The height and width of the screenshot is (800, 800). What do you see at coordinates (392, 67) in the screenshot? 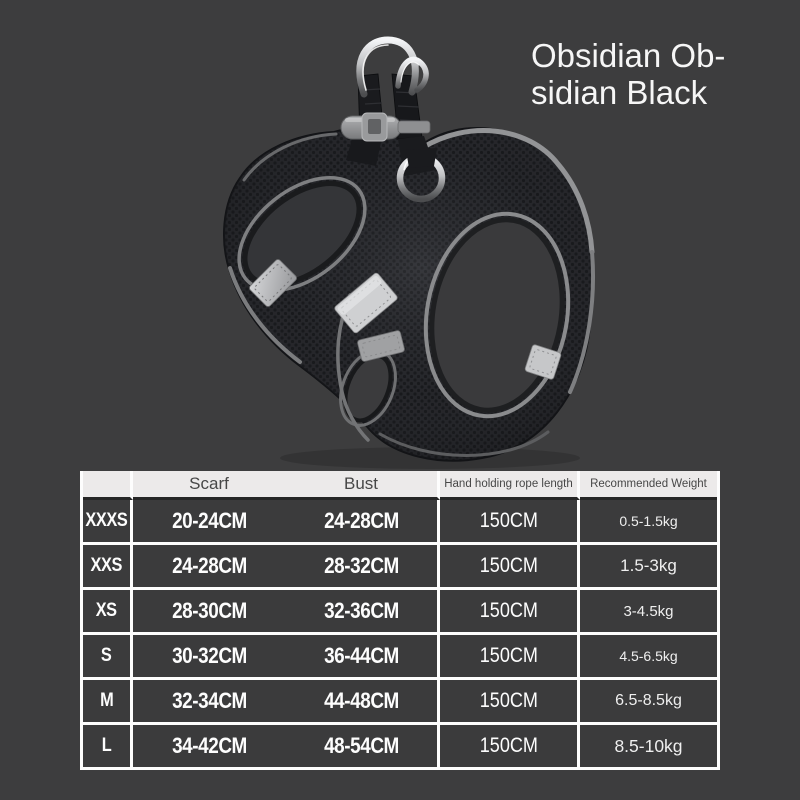
I see `leash-clip-icon` at bounding box center [392, 67].